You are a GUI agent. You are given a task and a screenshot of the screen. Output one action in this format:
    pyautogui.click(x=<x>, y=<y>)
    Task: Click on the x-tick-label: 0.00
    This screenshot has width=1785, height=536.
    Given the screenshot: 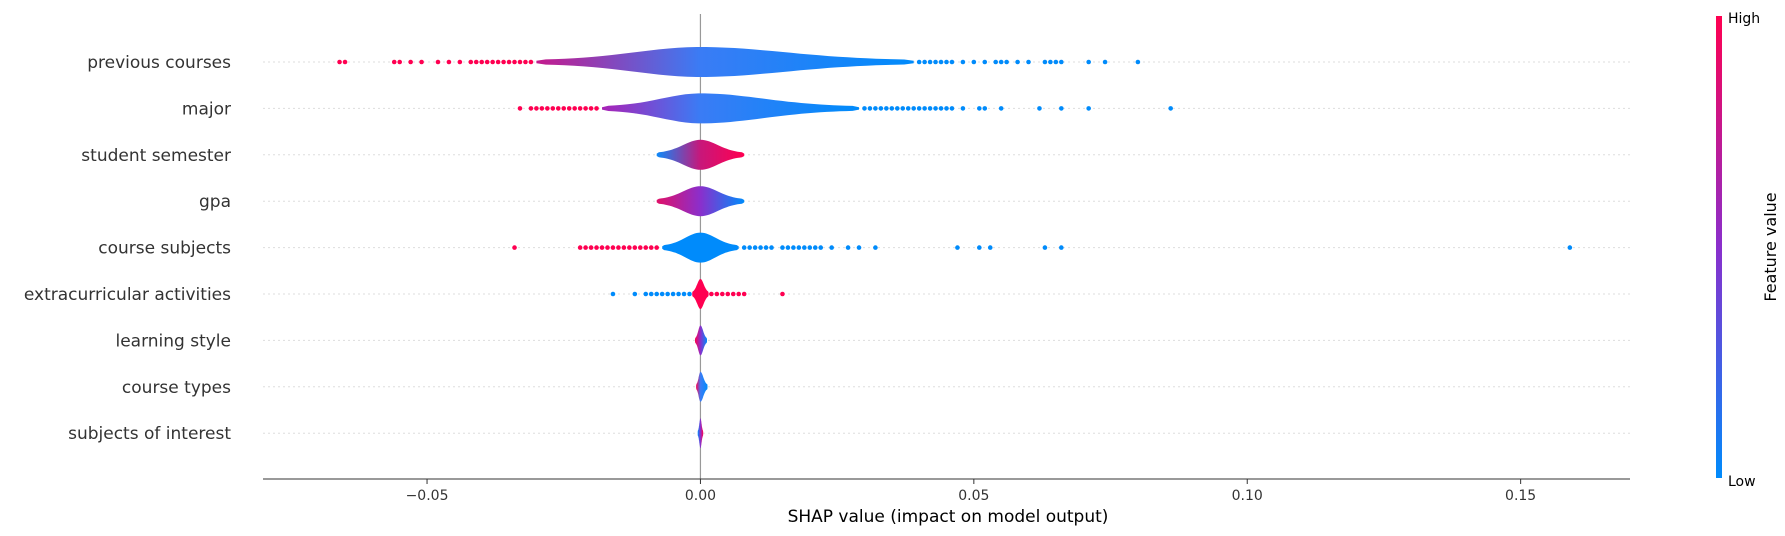 What is the action you would take?
    pyautogui.click(x=700, y=496)
    